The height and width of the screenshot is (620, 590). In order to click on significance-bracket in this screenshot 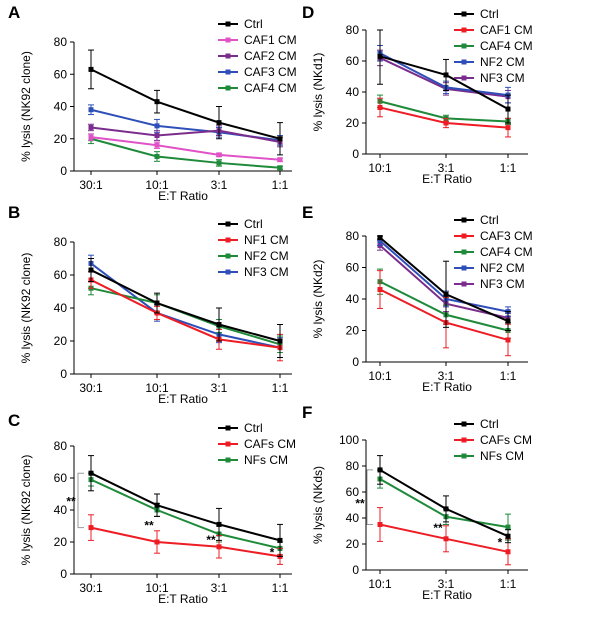, I will do `click(80, 500)`.